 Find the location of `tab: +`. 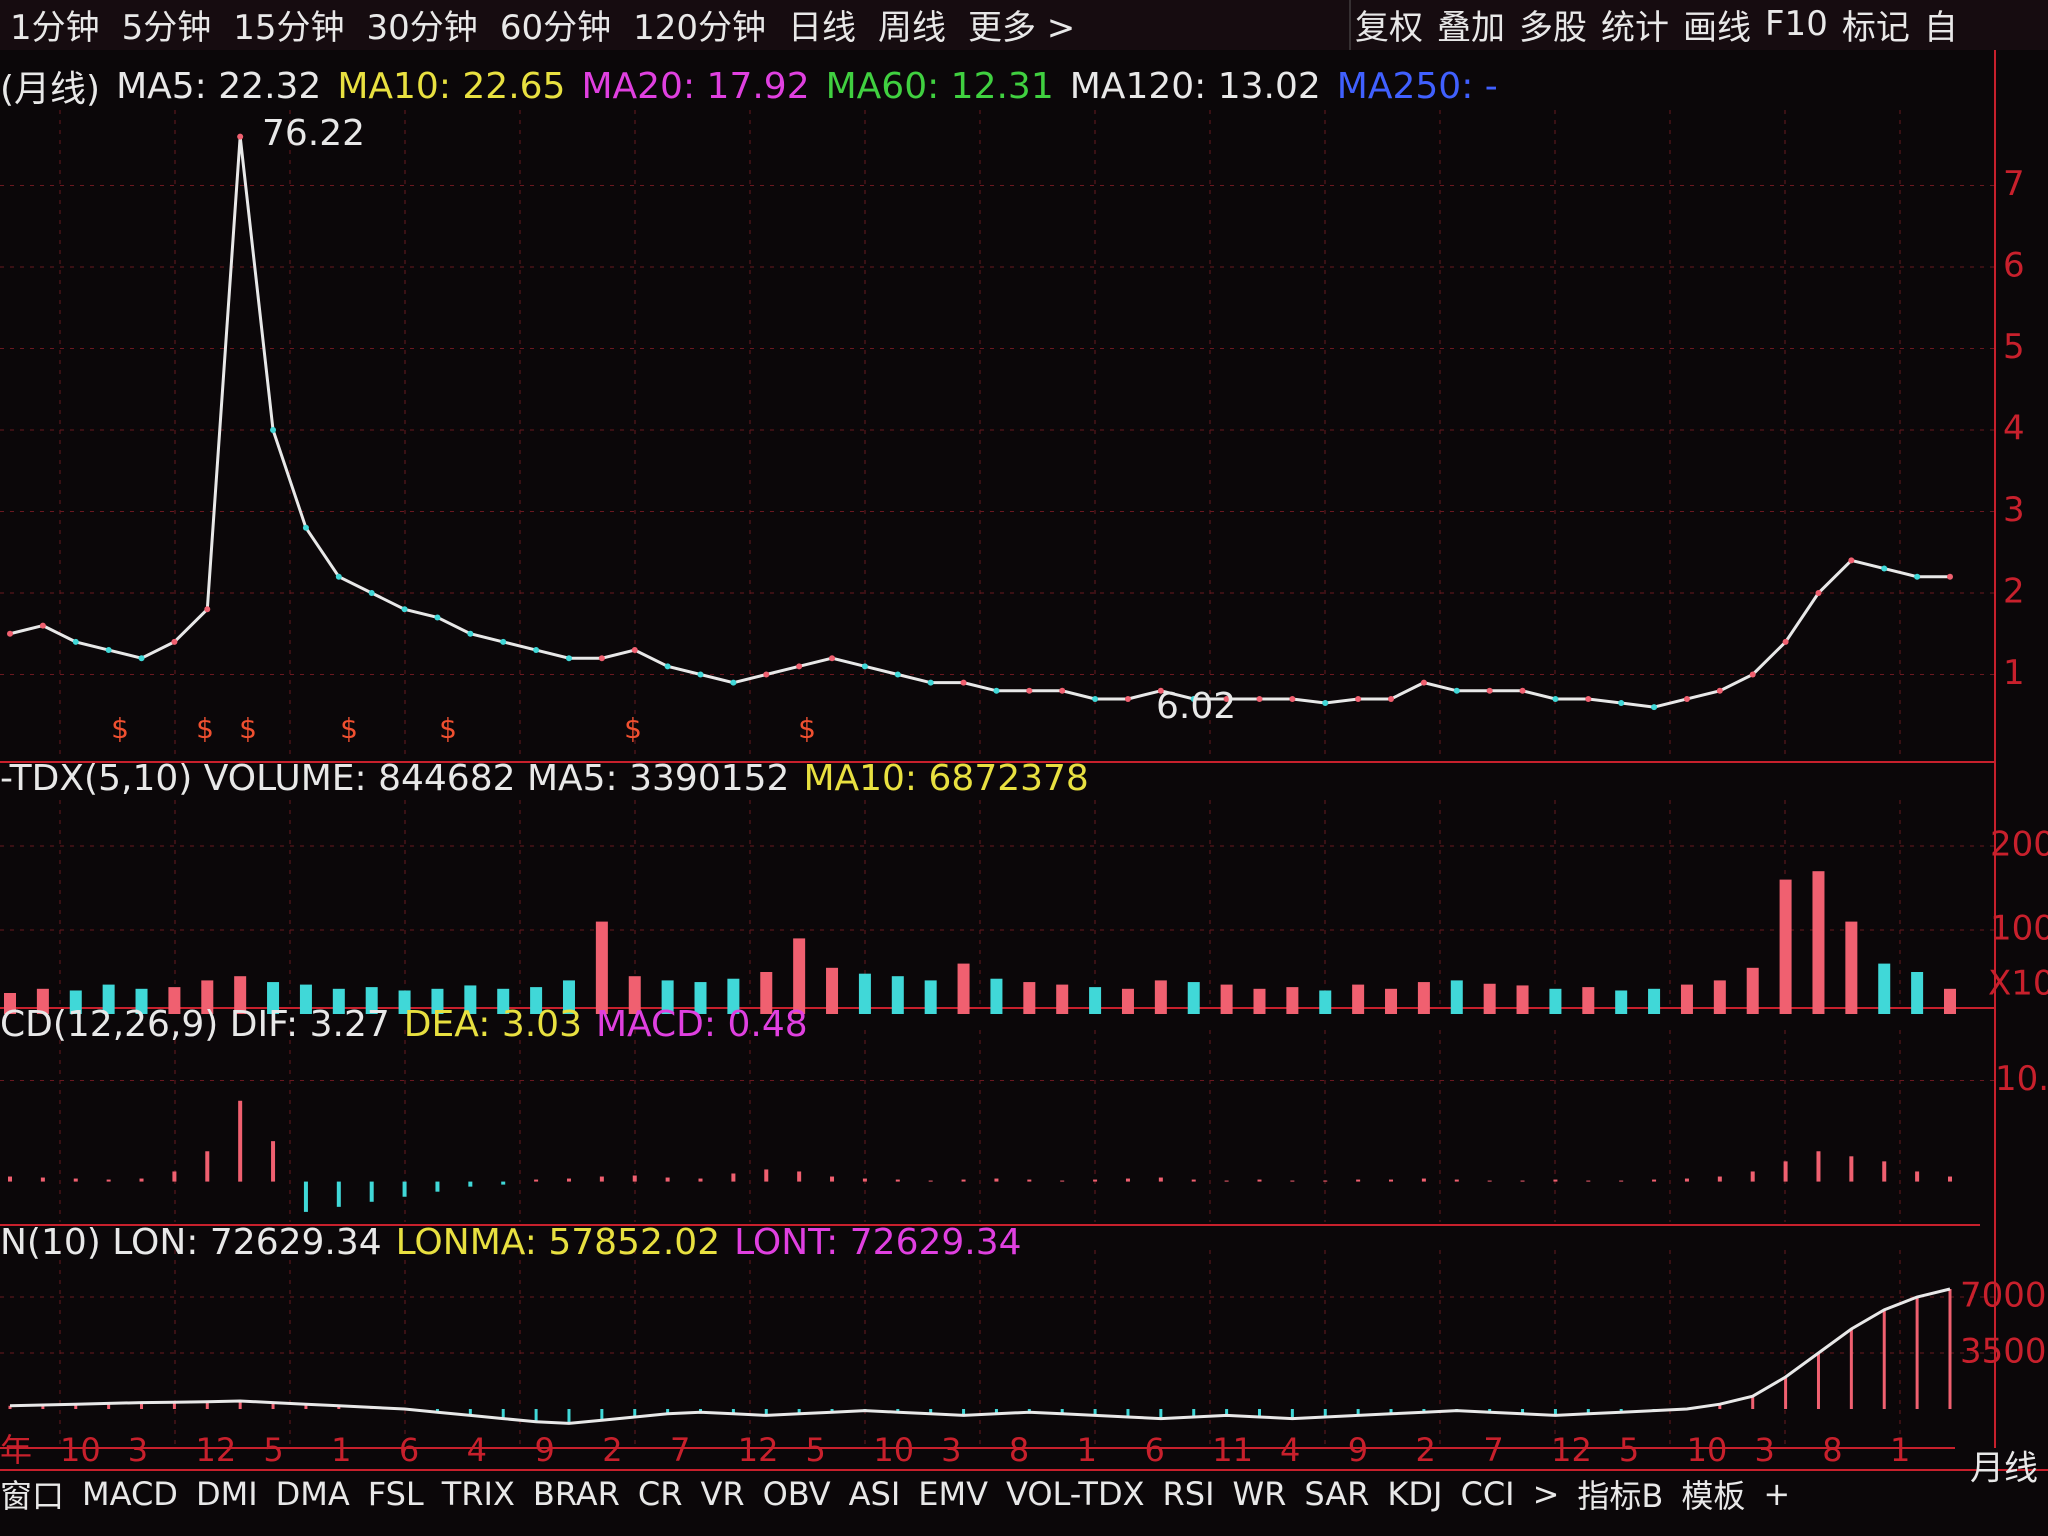

tab: + is located at coordinates (1777, 1494).